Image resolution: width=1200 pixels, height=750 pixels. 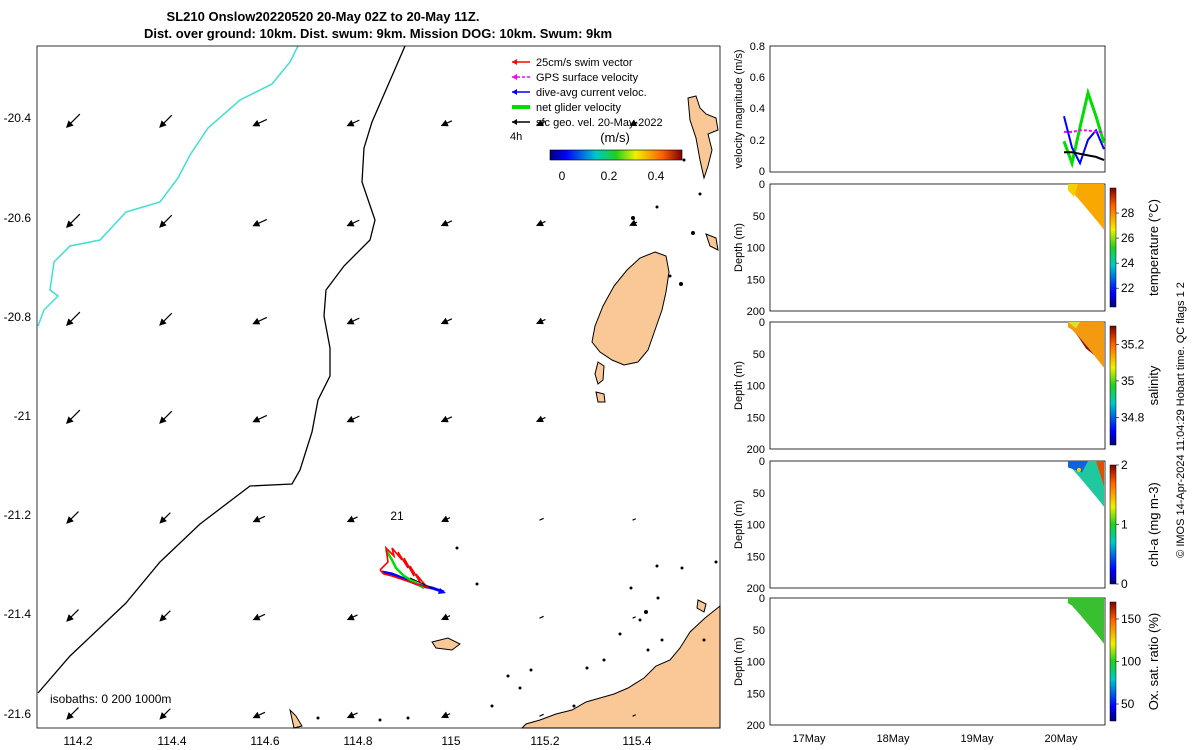 What do you see at coordinates (615, 137) in the screenshot?
I see `colorbar-title: (m/s)` at bounding box center [615, 137].